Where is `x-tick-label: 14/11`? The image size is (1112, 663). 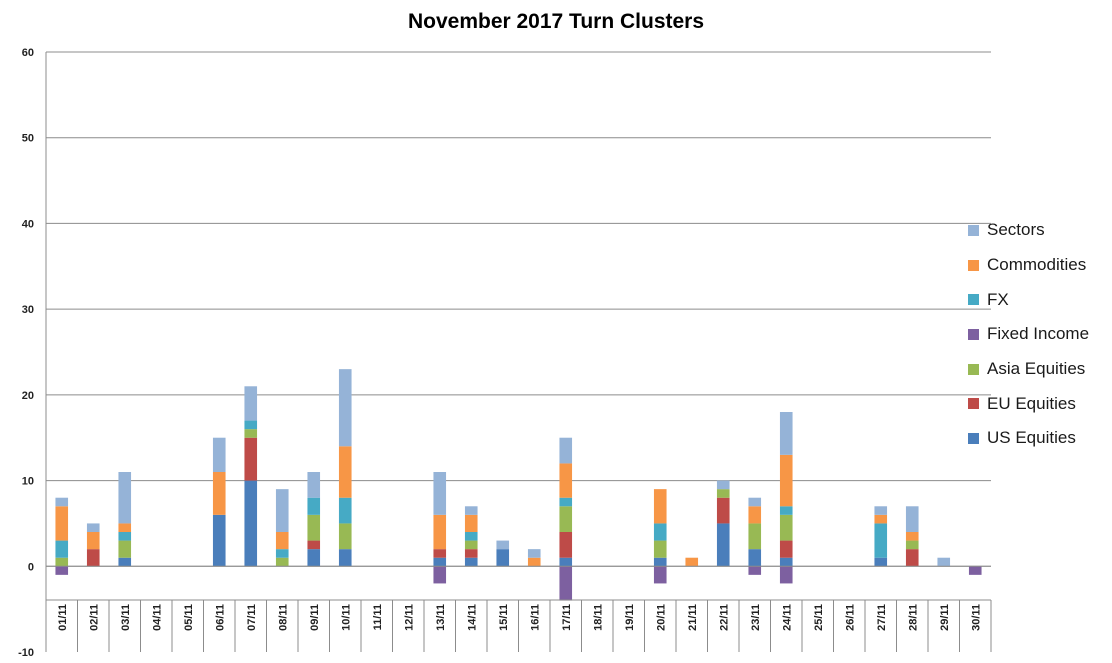 x-tick-label: 14/11 is located at coordinates (472, 617).